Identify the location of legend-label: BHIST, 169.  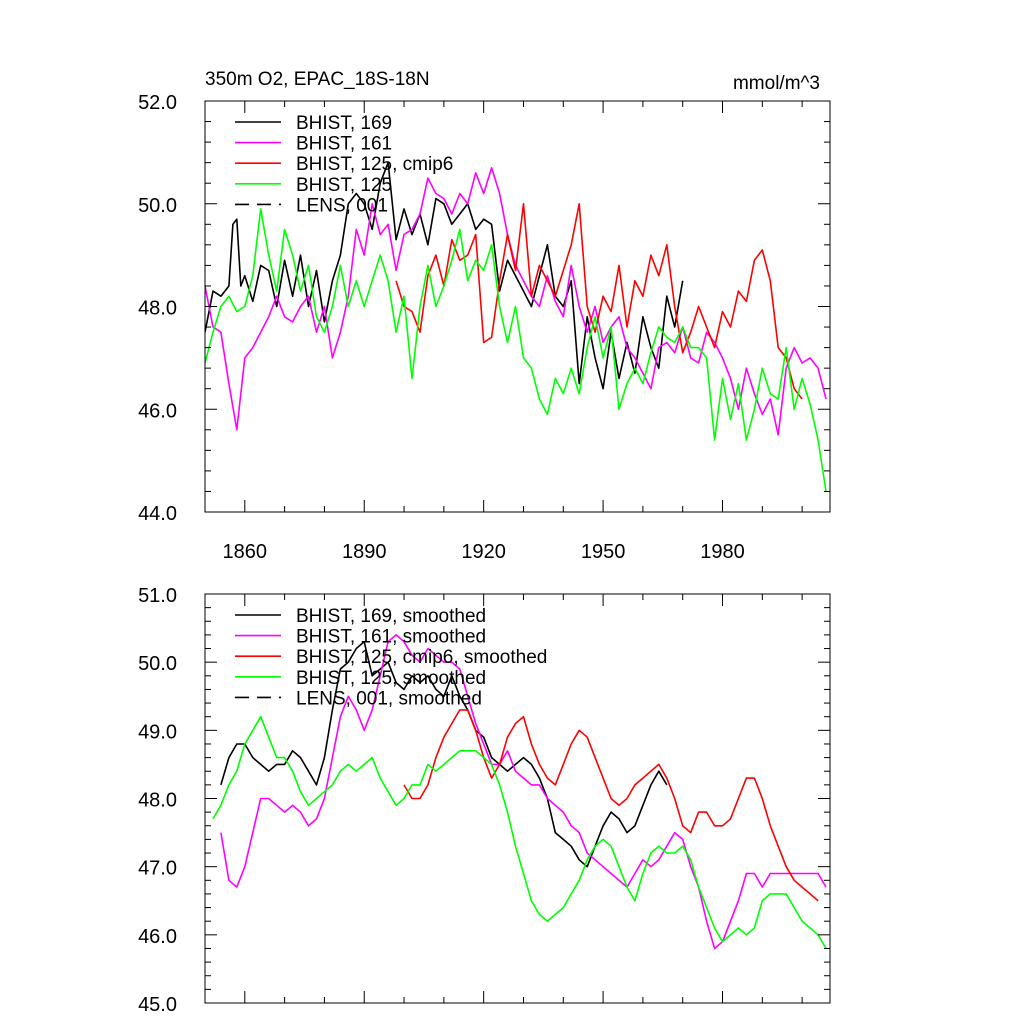
(344, 123).